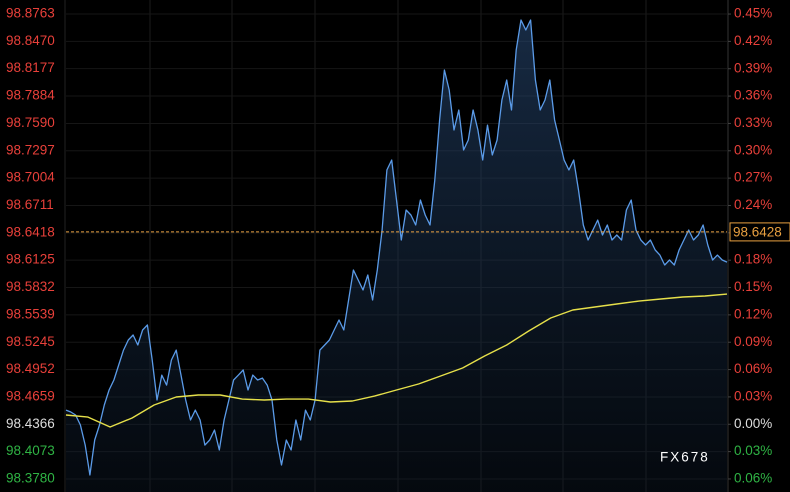 Image resolution: width=790 pixels, height=492 pixels. I want to click on y-tick-label: 98.5245, so click(30, 341).